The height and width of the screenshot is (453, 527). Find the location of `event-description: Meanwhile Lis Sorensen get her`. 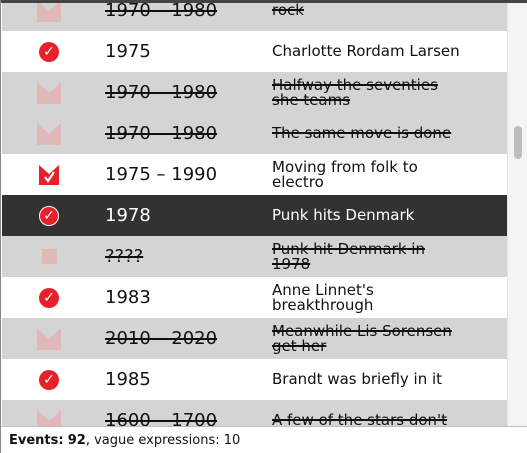

event-description: Meanwhile Lis Sorensen get her is located at coordinates (388, 338).